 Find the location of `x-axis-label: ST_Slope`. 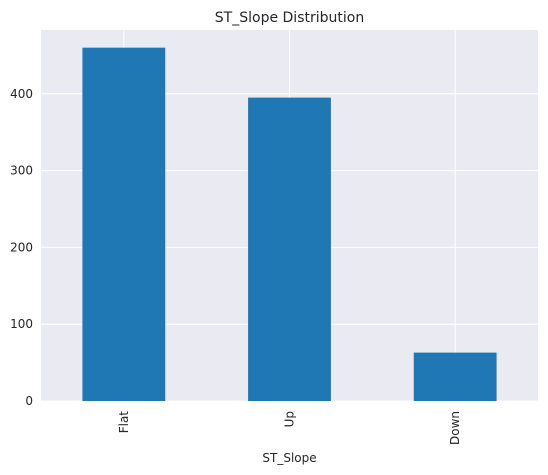

x-axis-label: ST_Slope is located at coordinates (289, 458).